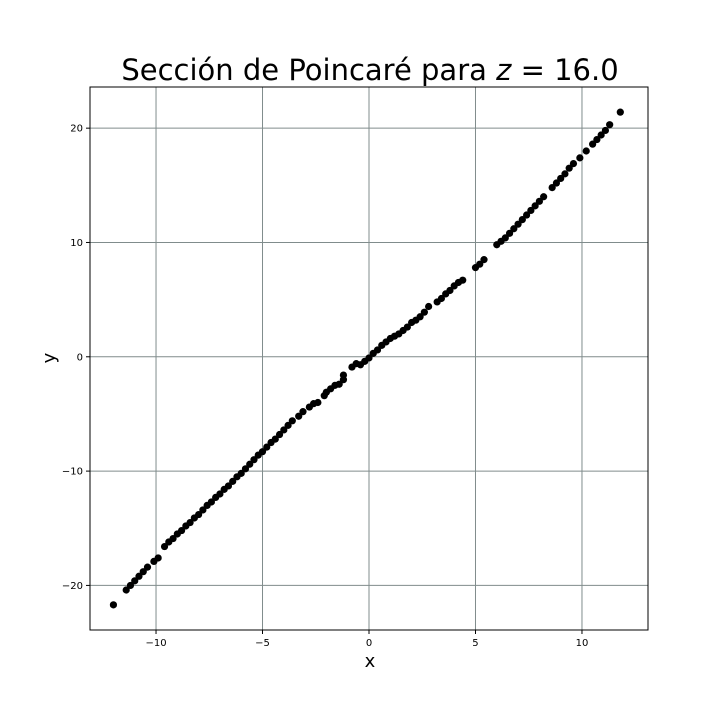  Describe the element at coordinates (72, 472) in the screenshot. I see `y-tick-label: −10` at that location.